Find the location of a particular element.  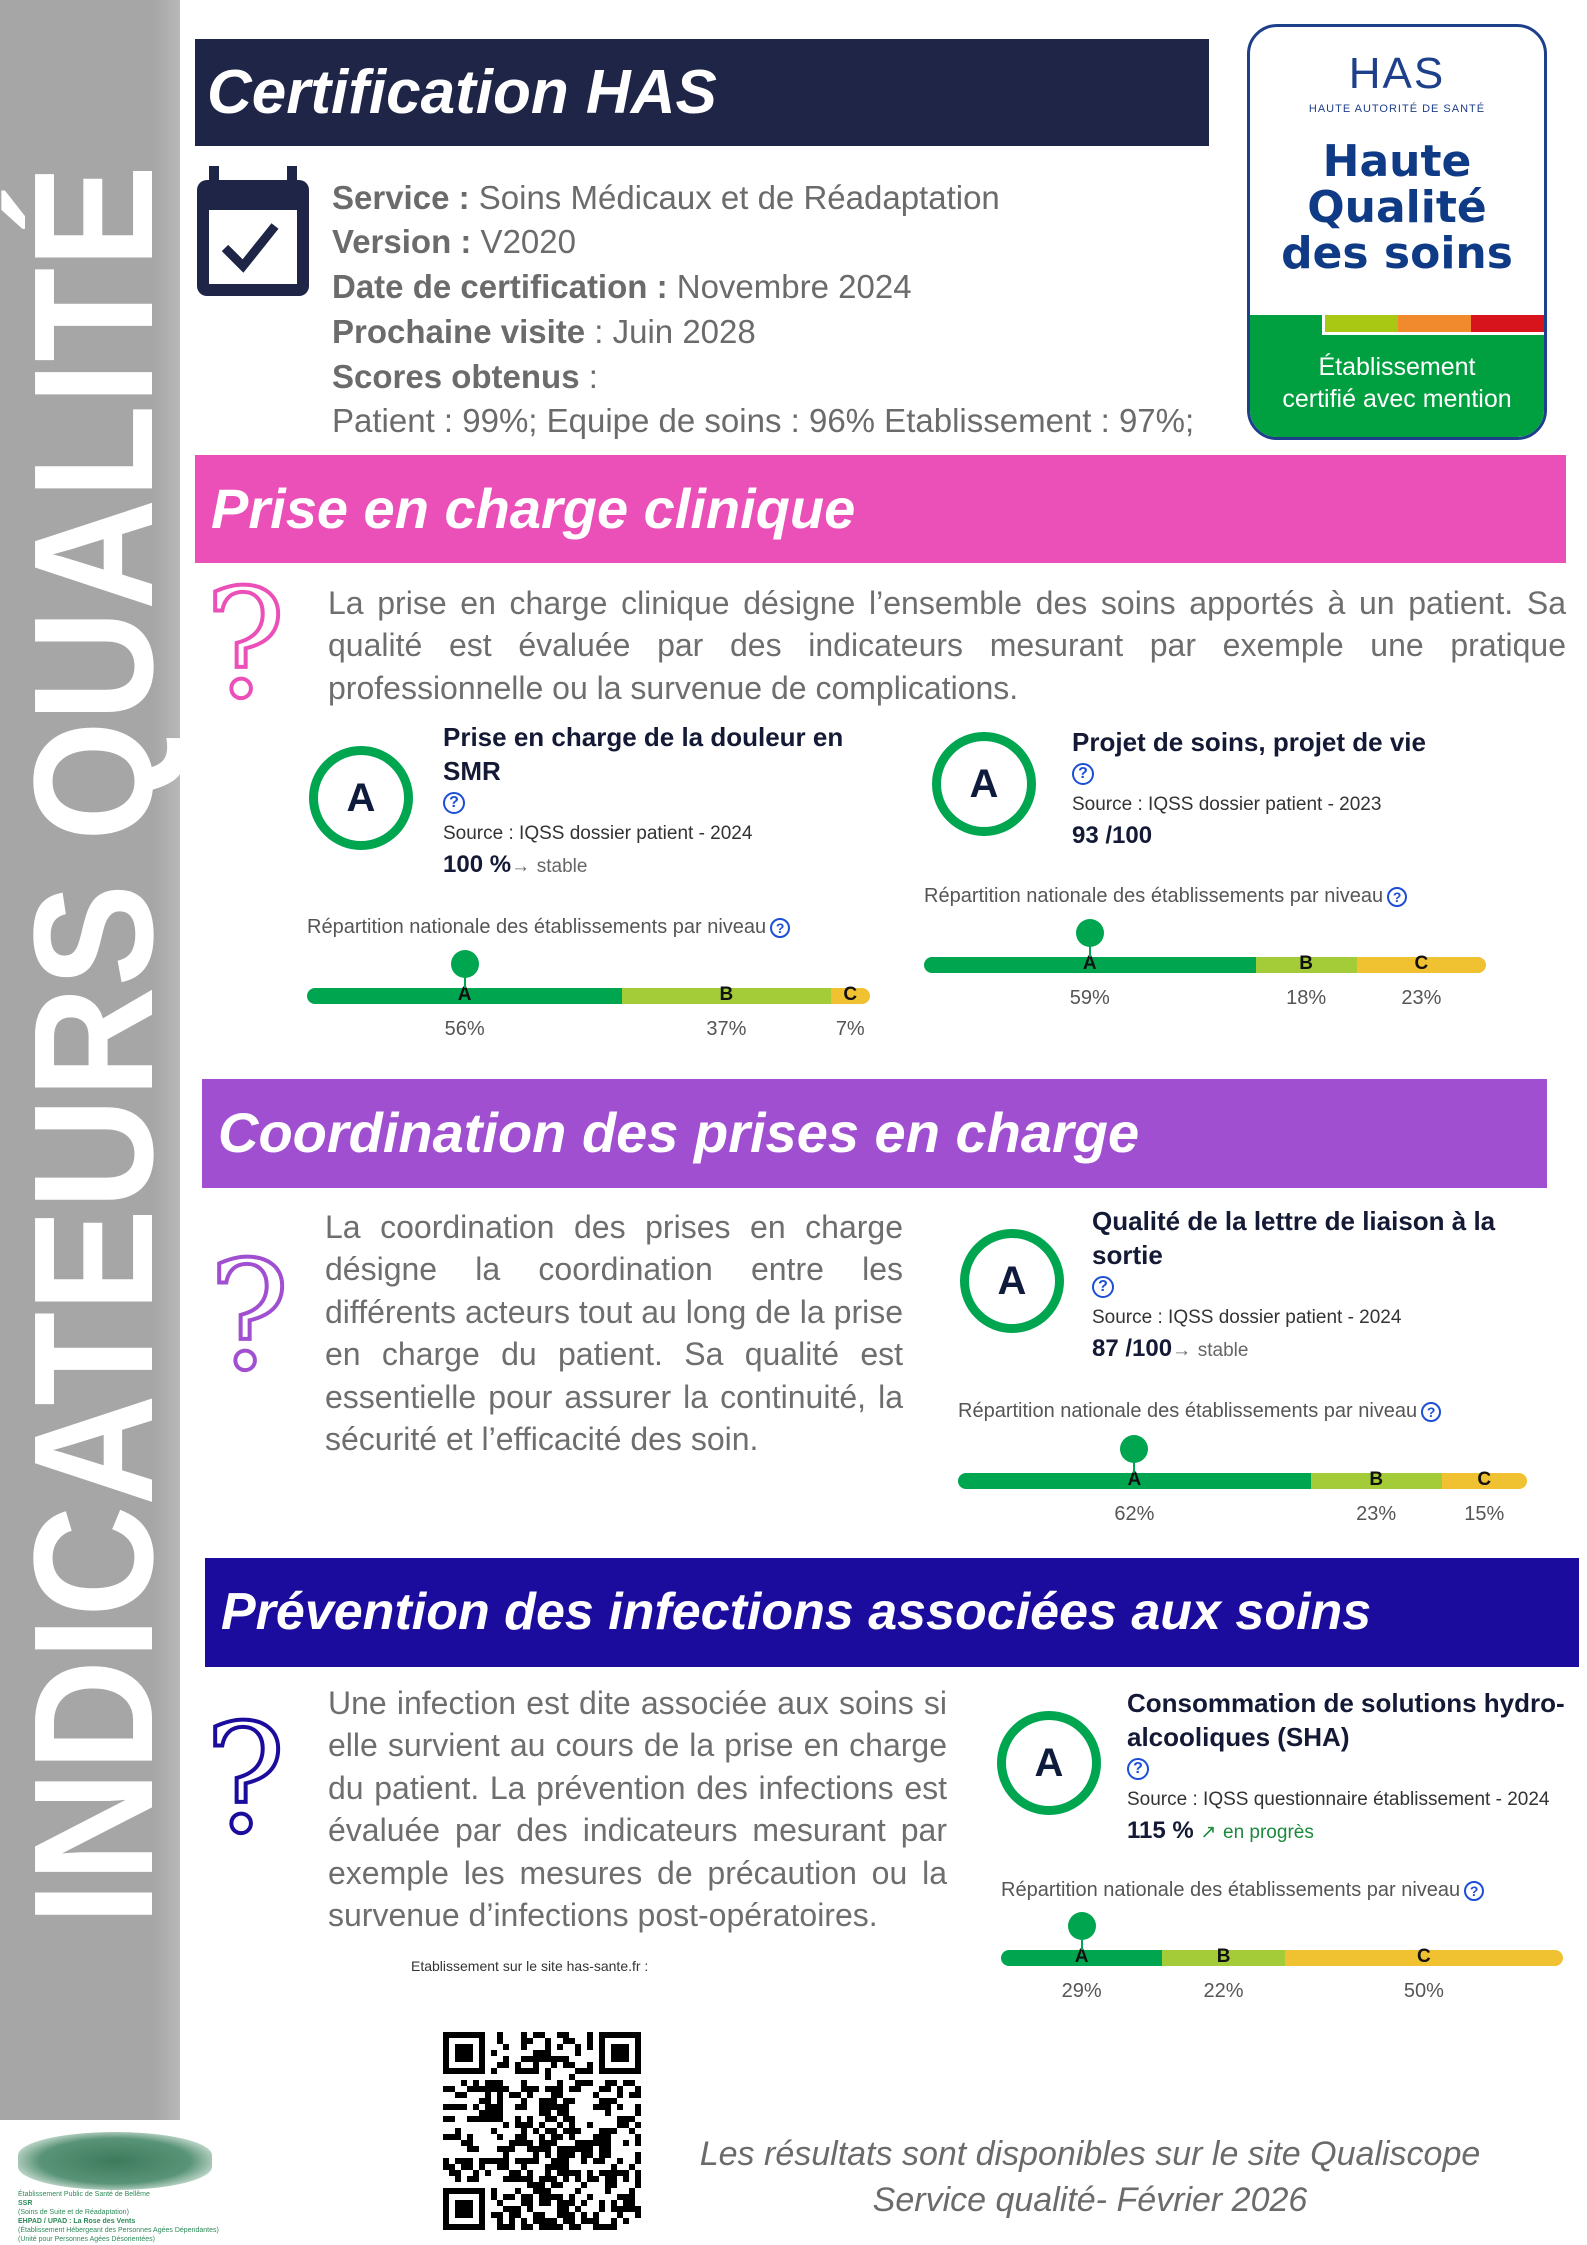

bar-segment-a: A 56% is located at coordinates (465, 1012).